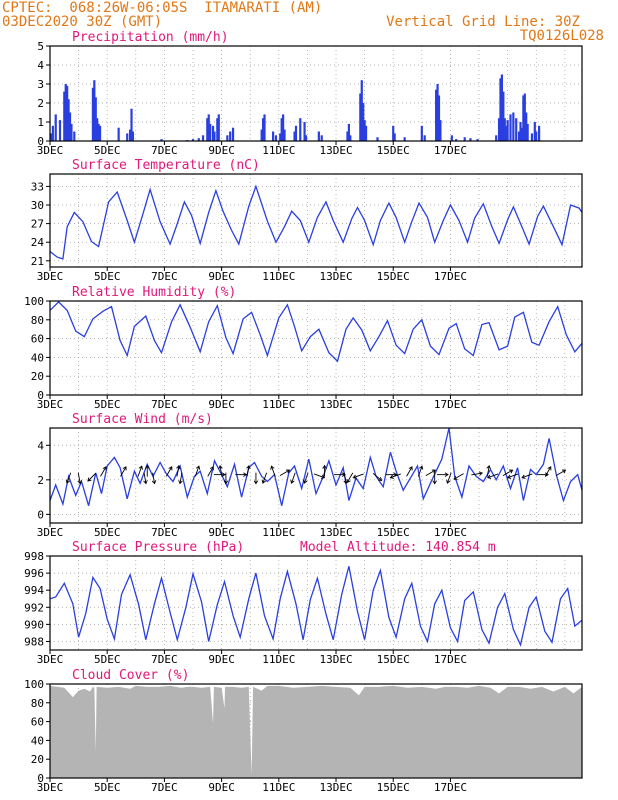 This screenshot has height=800, width=618. Describe the element at coordinates (450, 276) in the screenshot. I see `x-tick-label: 17DEC` at that location.